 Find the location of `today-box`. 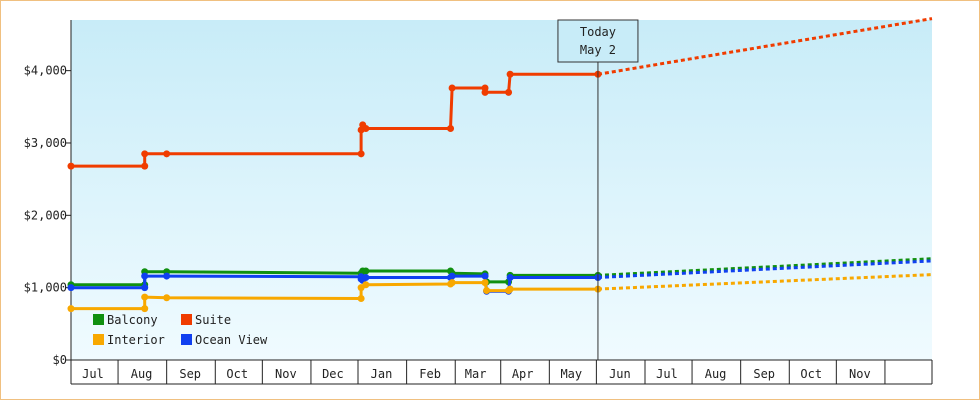

today-box is located at coordinates (598, 41).